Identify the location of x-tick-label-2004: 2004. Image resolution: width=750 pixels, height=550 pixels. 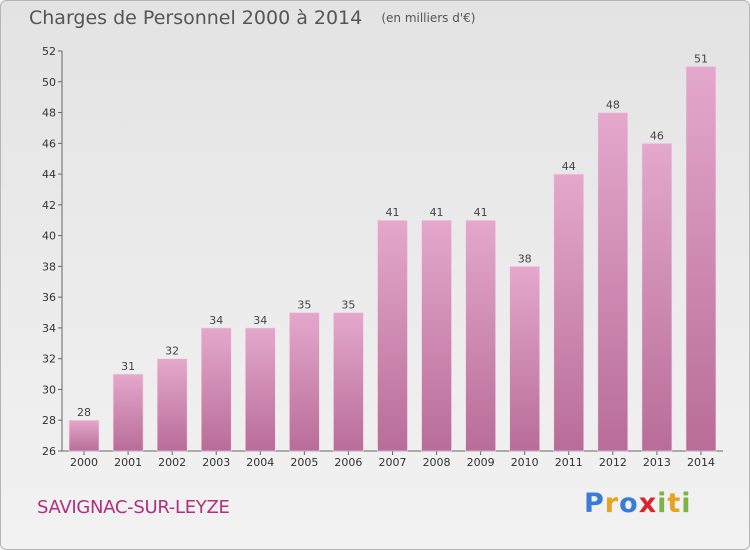
(260, 462).